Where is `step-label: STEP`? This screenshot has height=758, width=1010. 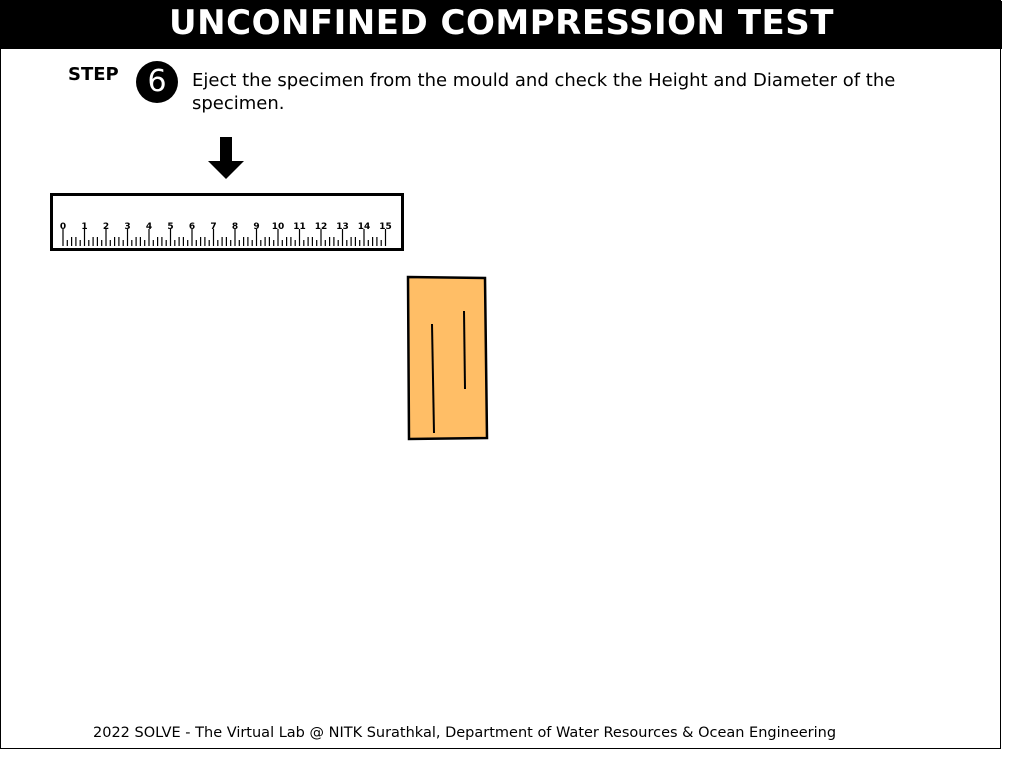 step-label: STEP is located at coordinates (93, 74).